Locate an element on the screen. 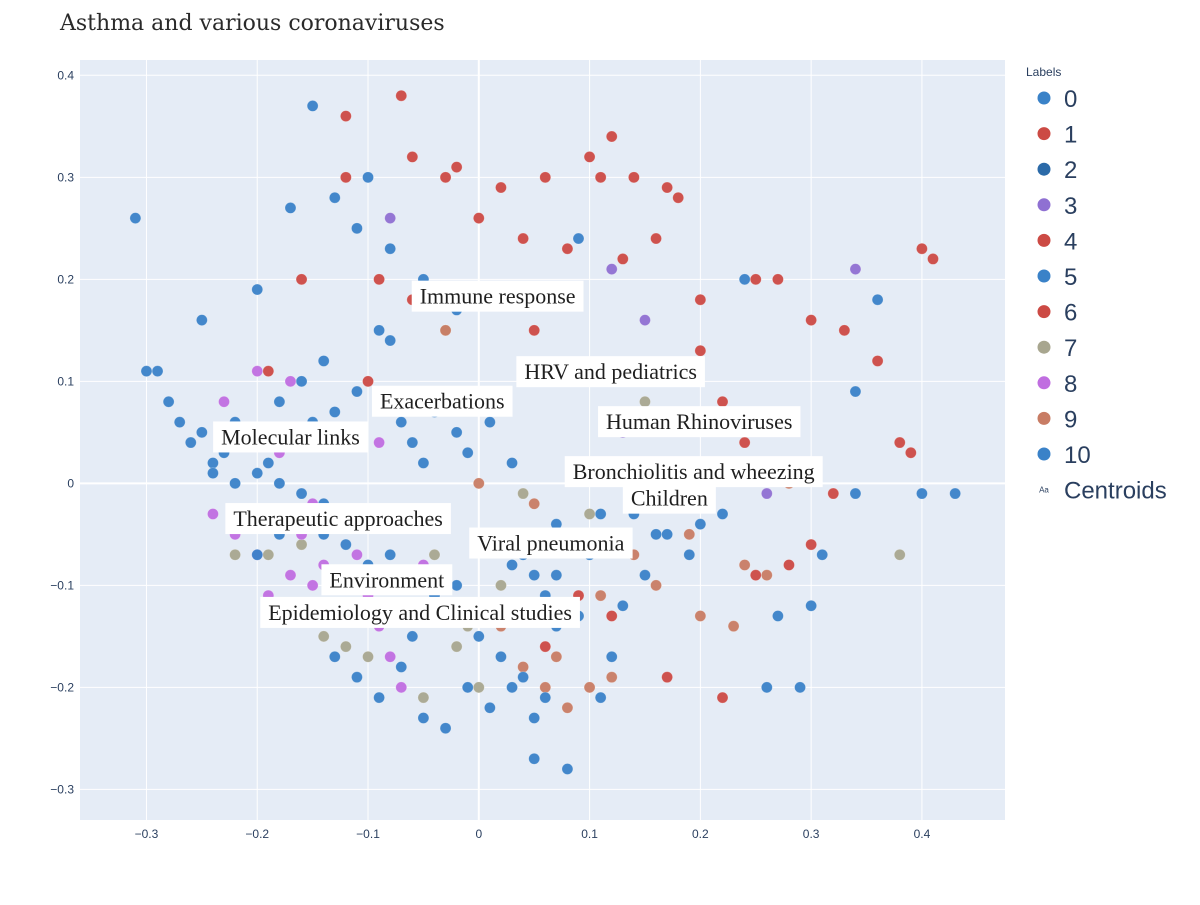 The image size is (1200, 905). legend-item-10: 10 is located at coordinates (1064, 455).